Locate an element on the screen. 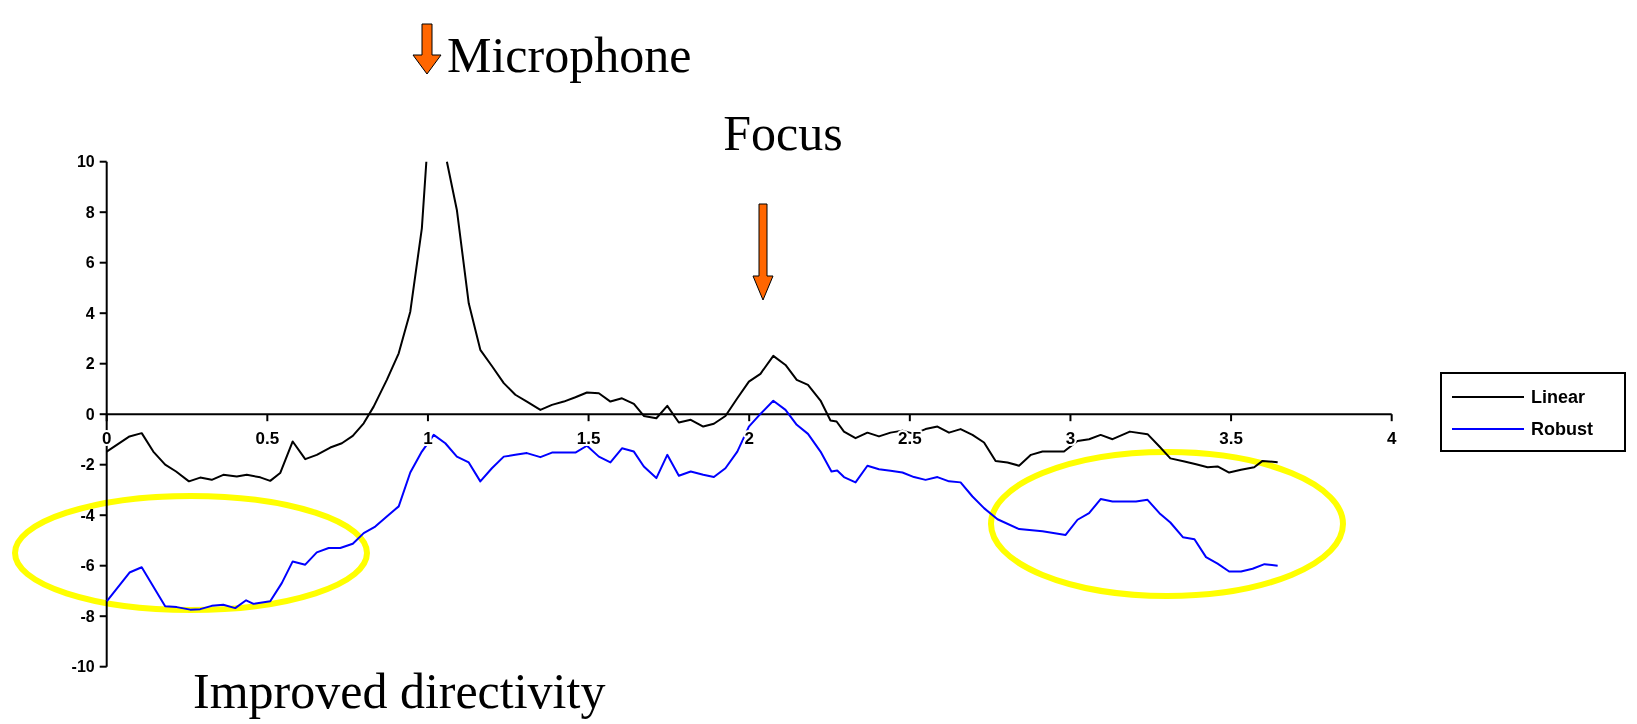 Image resolution: width=1637 pixels, height=724 pixels. y-tick-label: 8 is located at coordinates (90, 212).